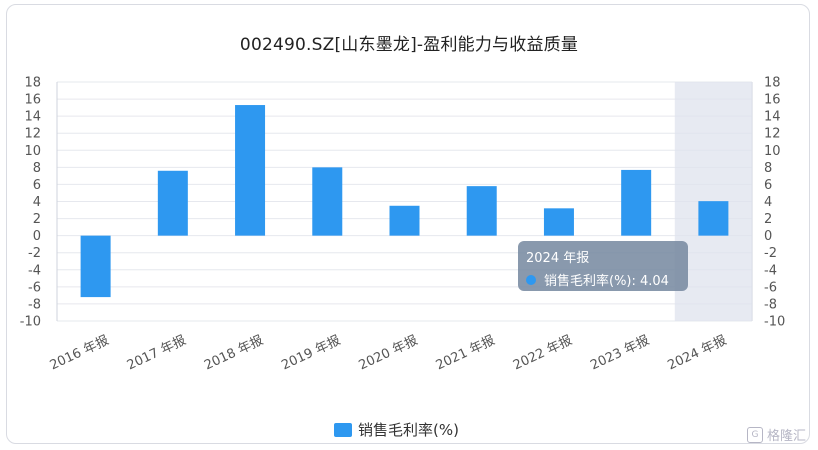  I want to click on y-tick-label-left: 18, so click(32, 83).